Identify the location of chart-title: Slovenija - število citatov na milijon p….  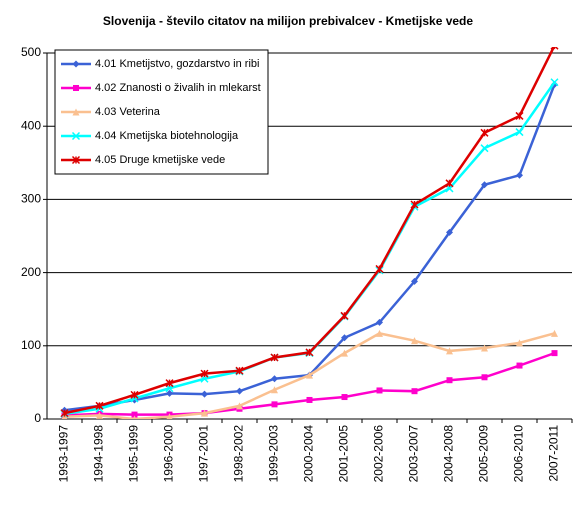
(288, 21).